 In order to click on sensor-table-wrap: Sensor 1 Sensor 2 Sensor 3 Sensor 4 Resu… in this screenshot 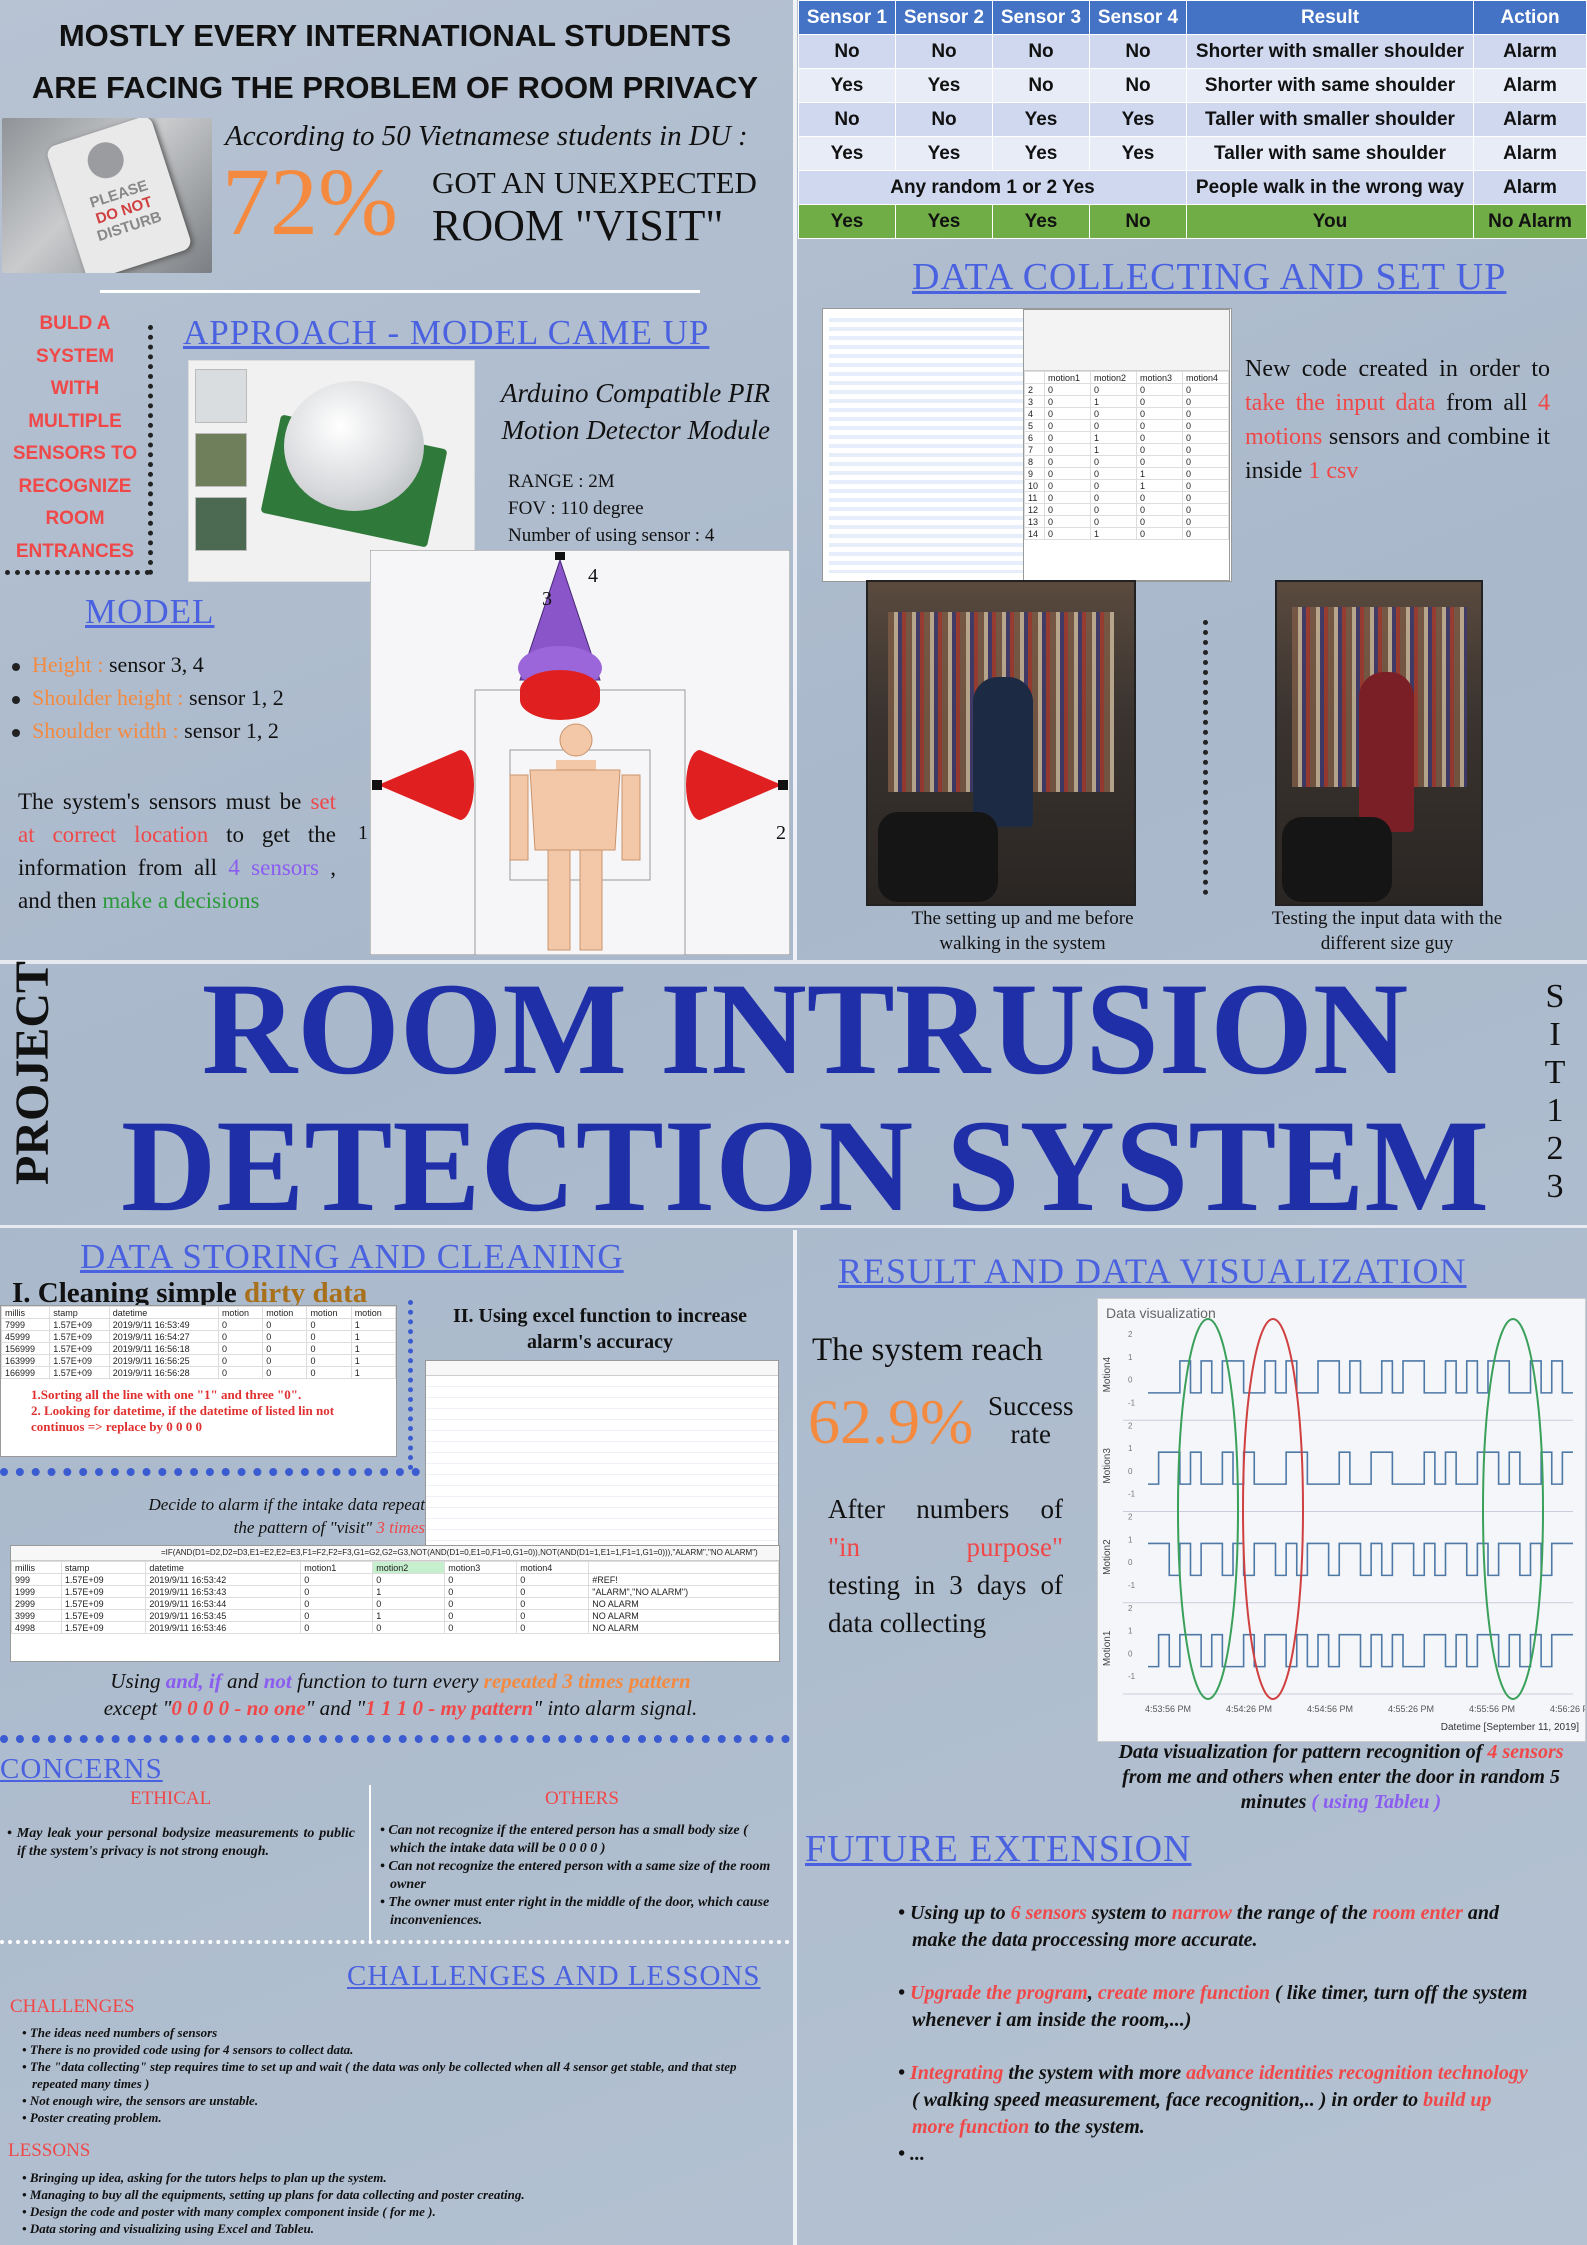, I will do `click(1192, 119)`.